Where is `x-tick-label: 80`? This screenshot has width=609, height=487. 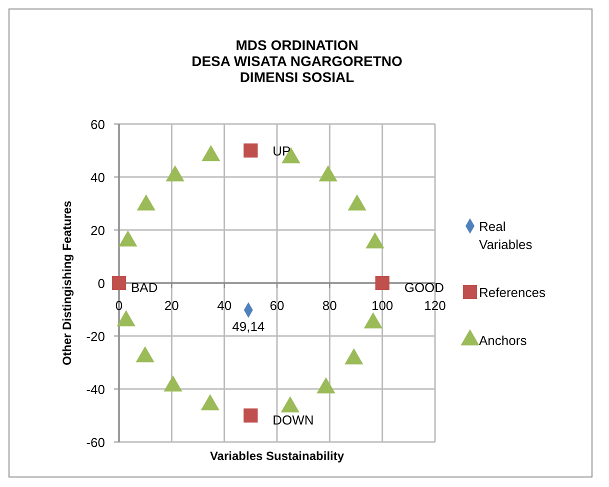 x-tick-label: 80 is located at coordinates (329, 305).